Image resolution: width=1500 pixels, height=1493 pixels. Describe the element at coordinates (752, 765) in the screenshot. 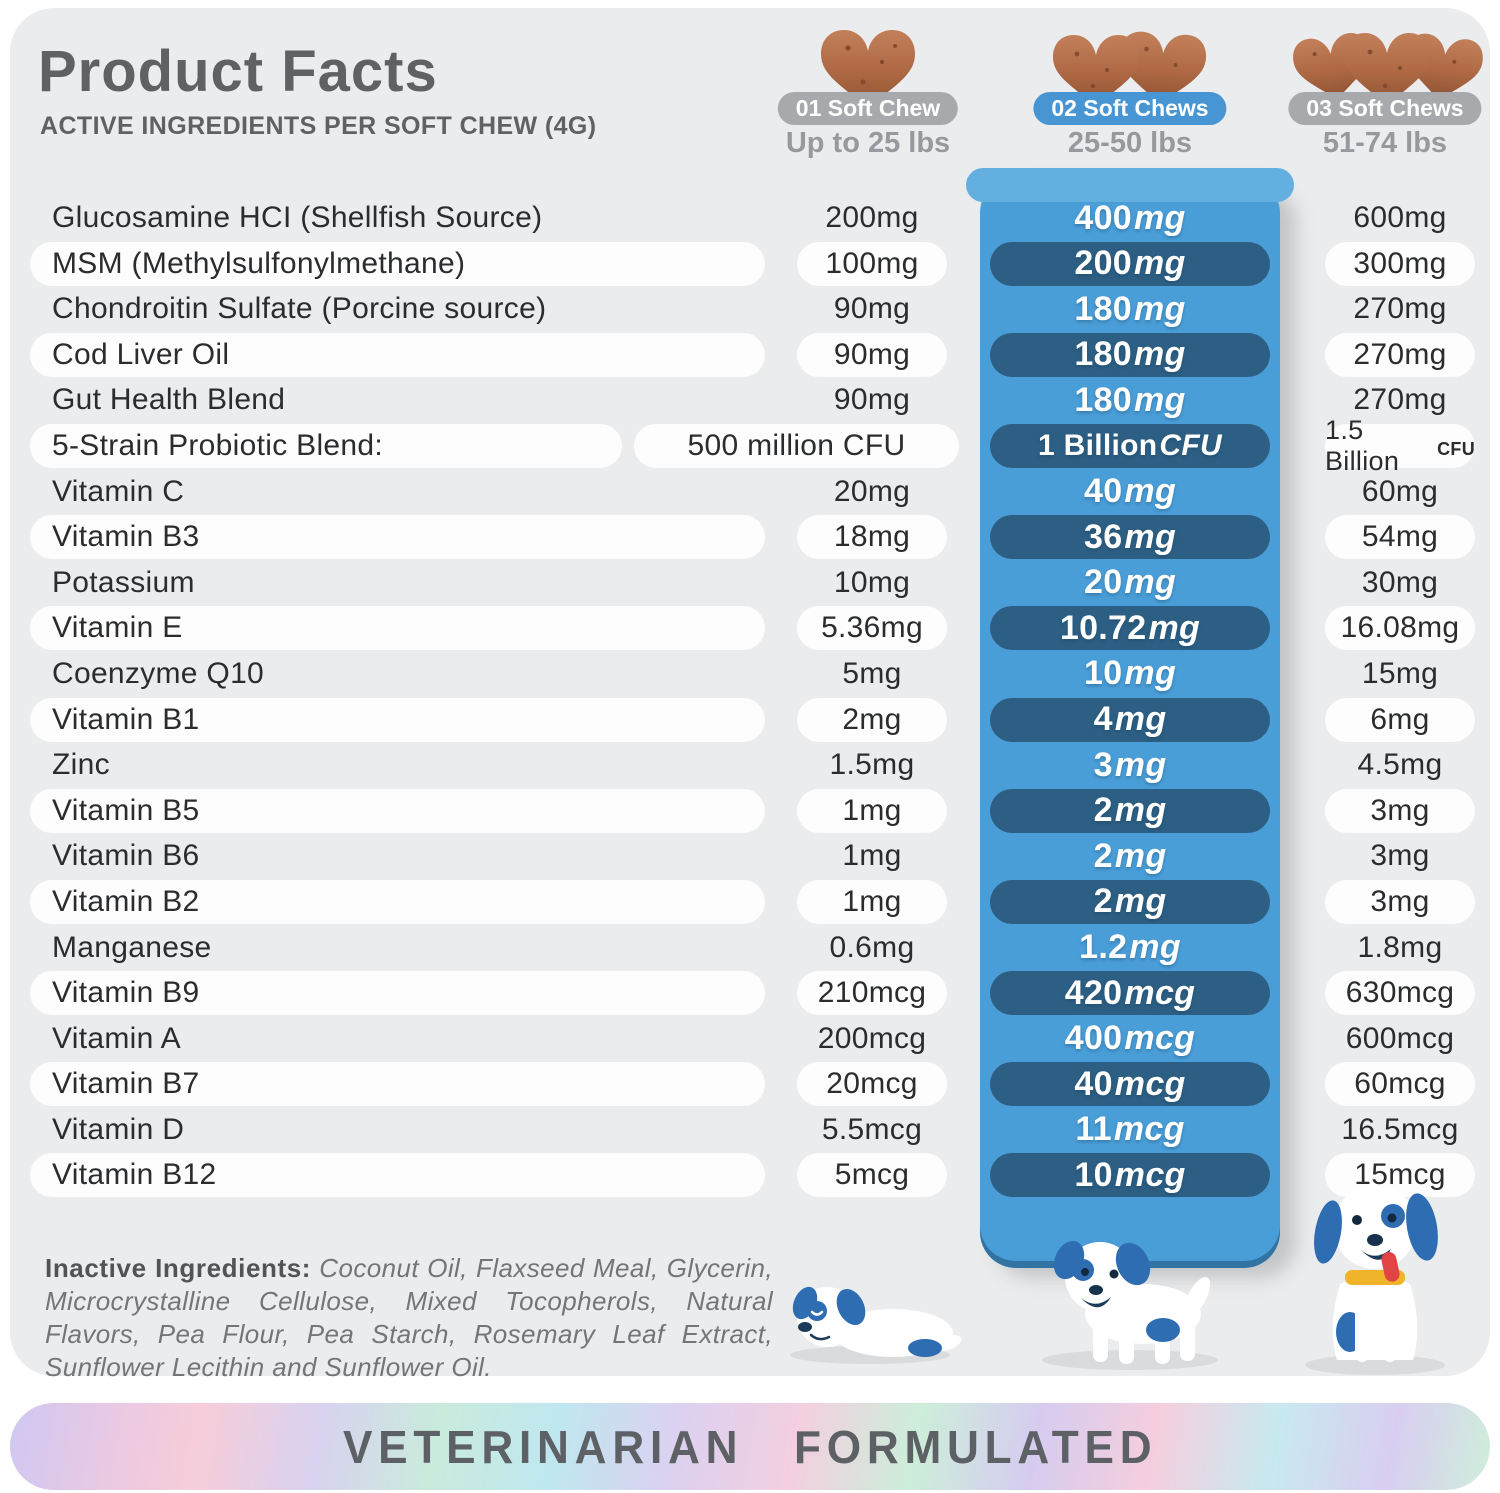

I see `ingredient-row: Zinc 1.5mg 3 mg 4.5mg` at that location.